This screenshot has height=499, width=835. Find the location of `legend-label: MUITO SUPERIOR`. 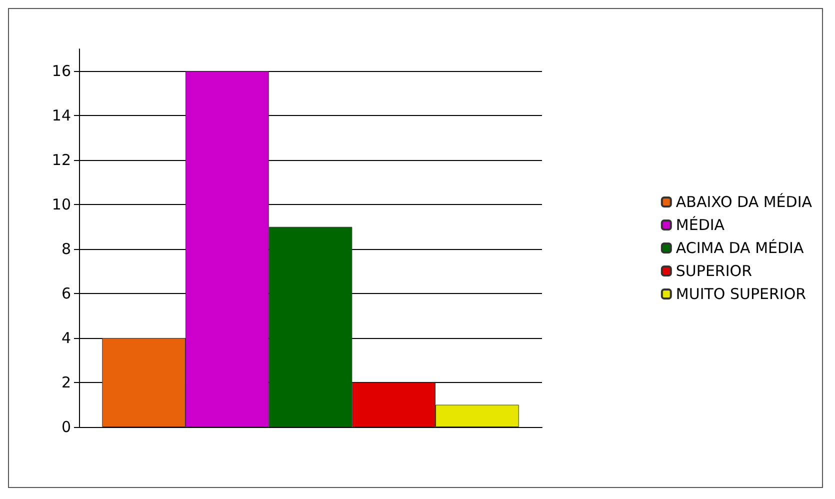

legend-label: MUITO SUPERIOR is located at coordinates (741, 294).